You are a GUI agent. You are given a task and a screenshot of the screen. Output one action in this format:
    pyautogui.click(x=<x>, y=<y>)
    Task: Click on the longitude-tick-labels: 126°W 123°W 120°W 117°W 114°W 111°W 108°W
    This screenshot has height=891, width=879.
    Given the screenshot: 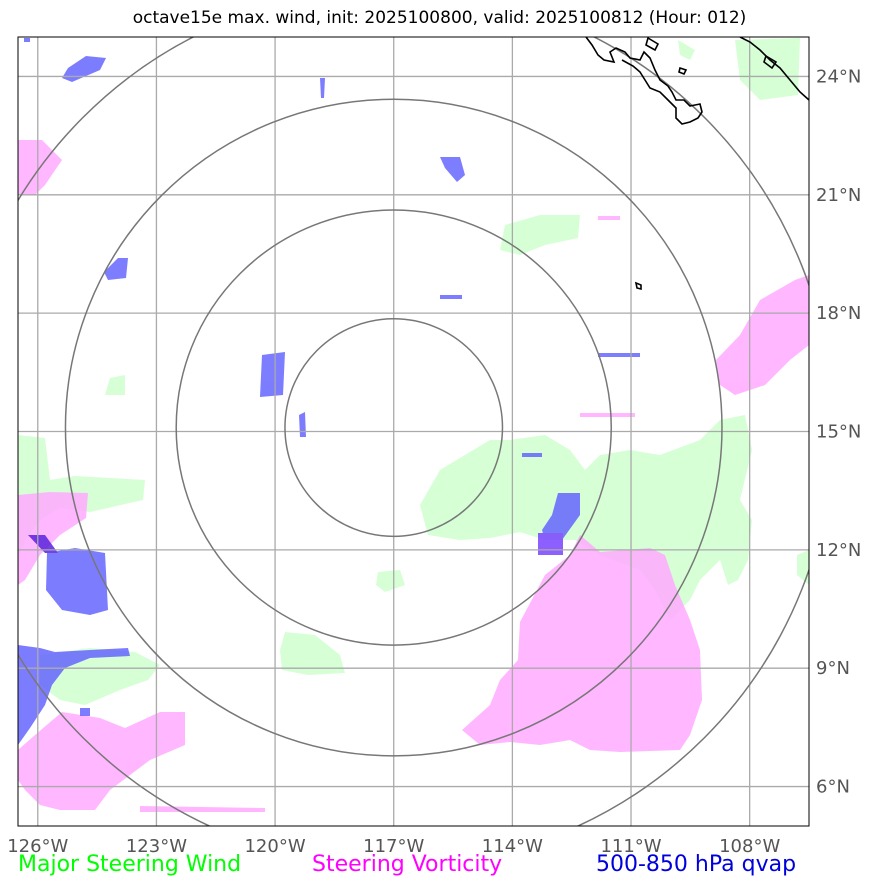 What is the action you would take?
    pyautogui.click(x=393, y=846)
    